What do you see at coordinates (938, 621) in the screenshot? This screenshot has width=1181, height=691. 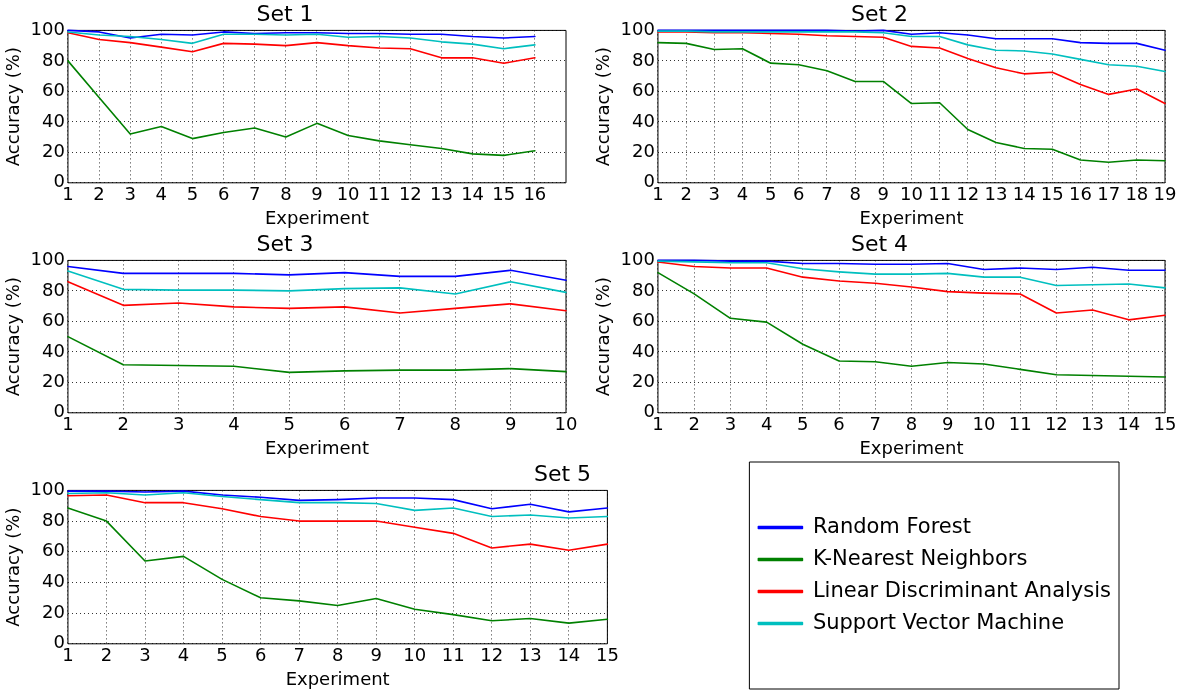 I see `legend-label: Support Vector Machine` at bounding box center [938, 621].